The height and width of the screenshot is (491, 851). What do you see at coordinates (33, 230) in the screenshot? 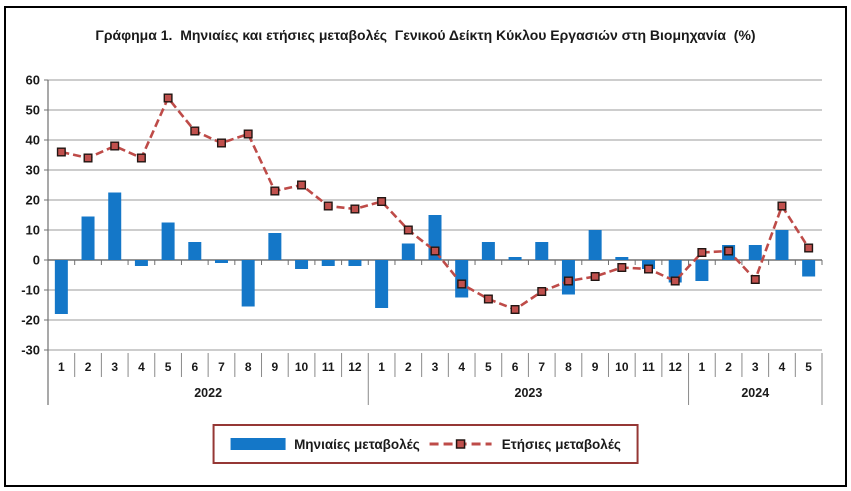
I see `y-tick-label: 10` at bounding box center [33, 230].